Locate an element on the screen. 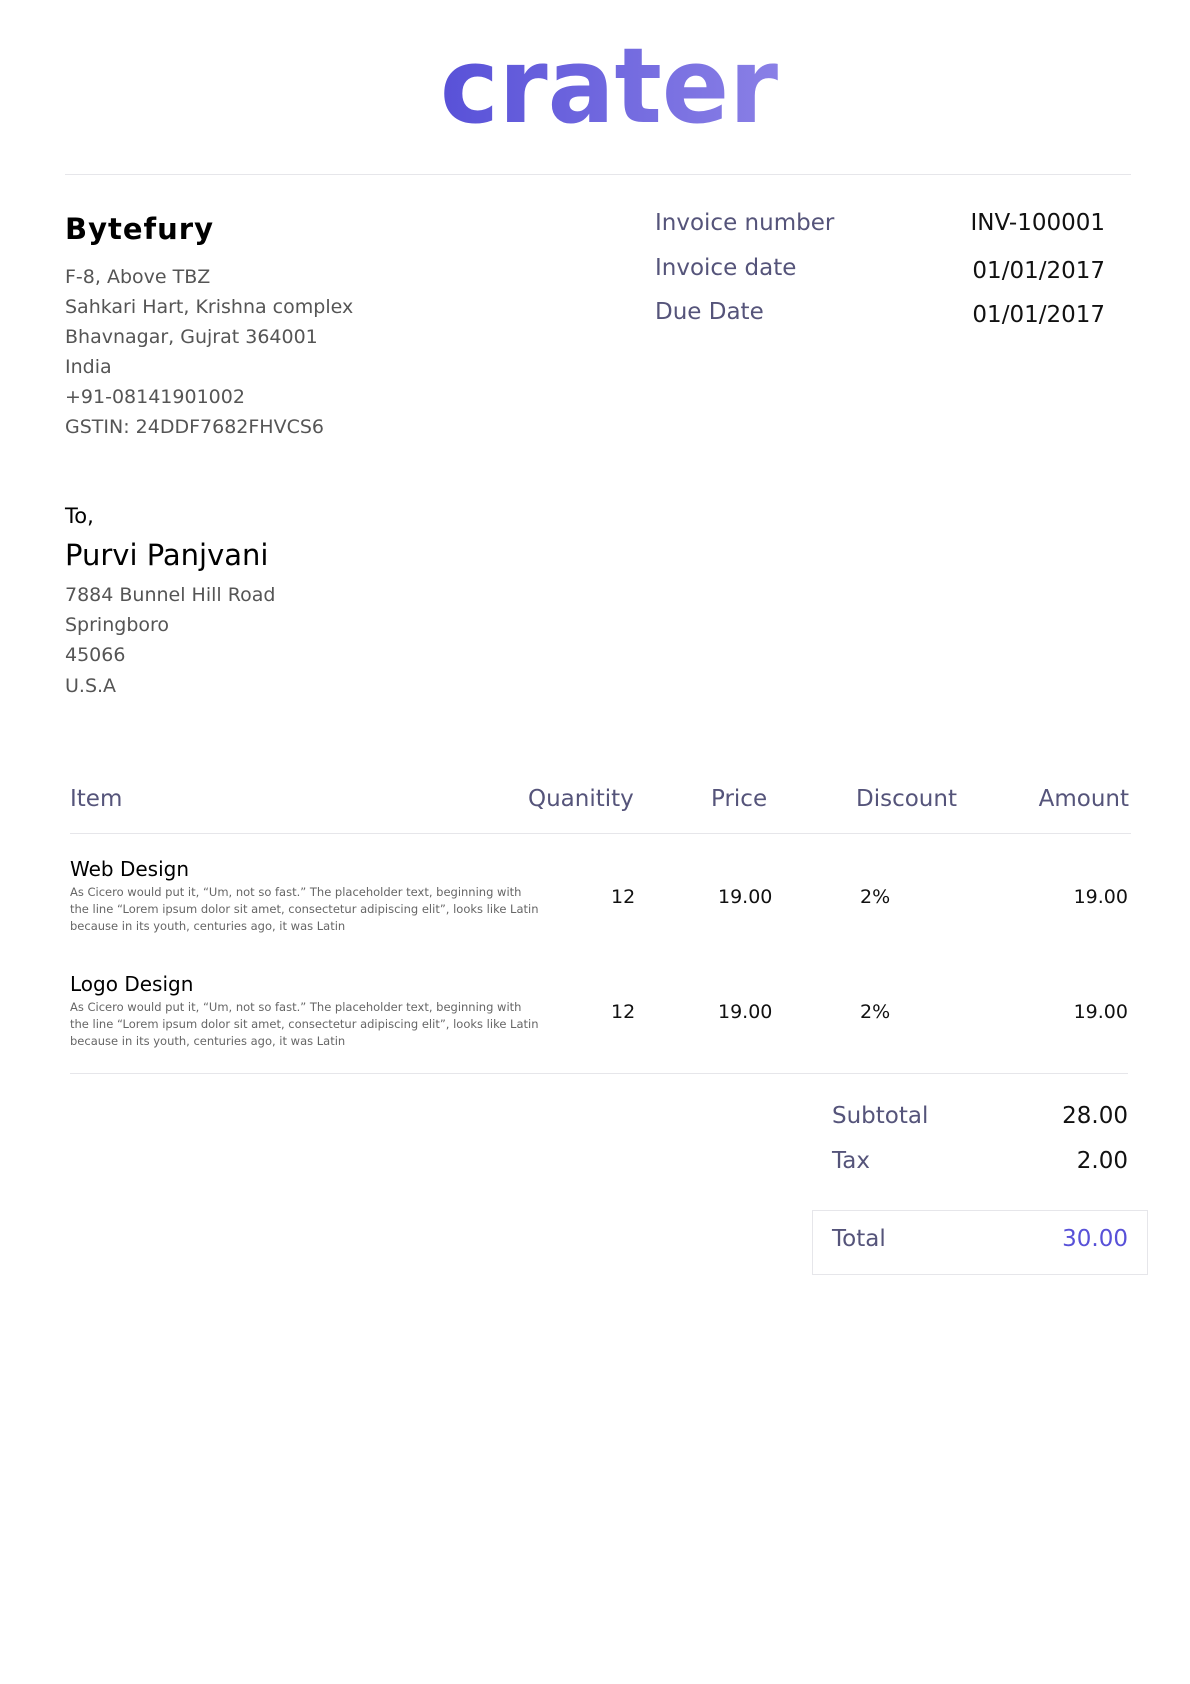  column-header-amount: Amount is located at coordinates (1083, 799).